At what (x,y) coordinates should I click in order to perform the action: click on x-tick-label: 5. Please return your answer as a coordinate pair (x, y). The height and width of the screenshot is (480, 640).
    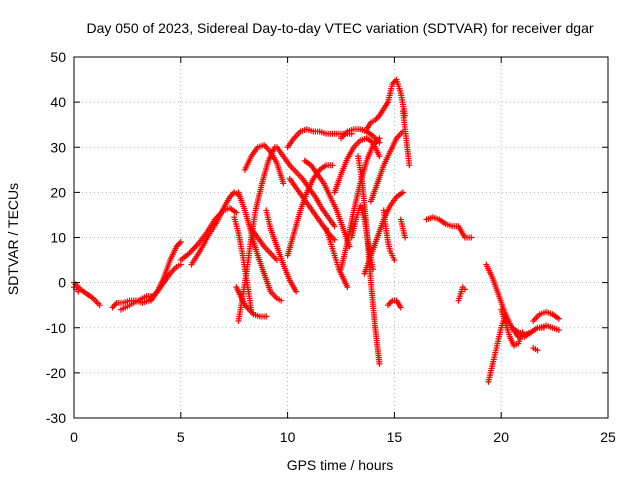
    Looking at the image, I should click on (181, 437).